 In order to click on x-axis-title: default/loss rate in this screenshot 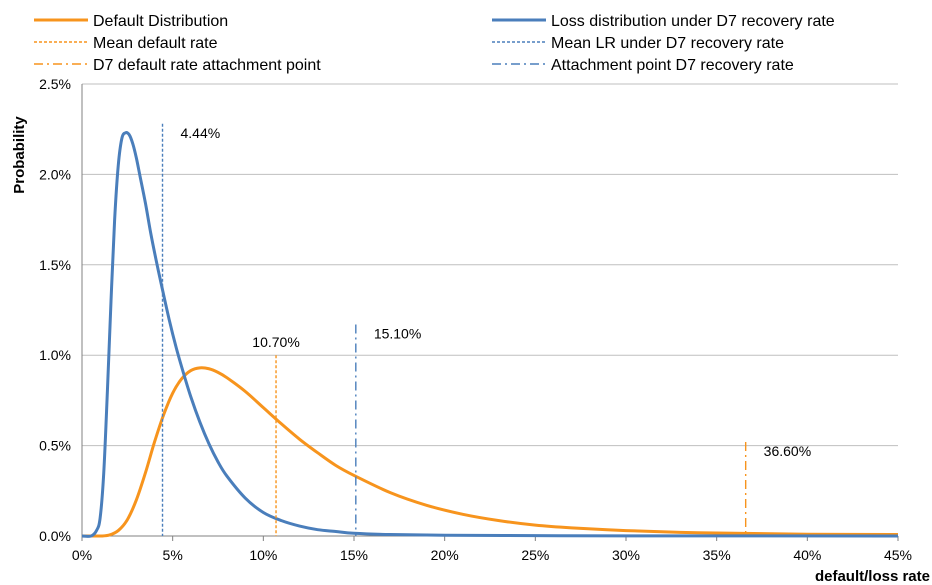, I will do `click(872, 576)`.